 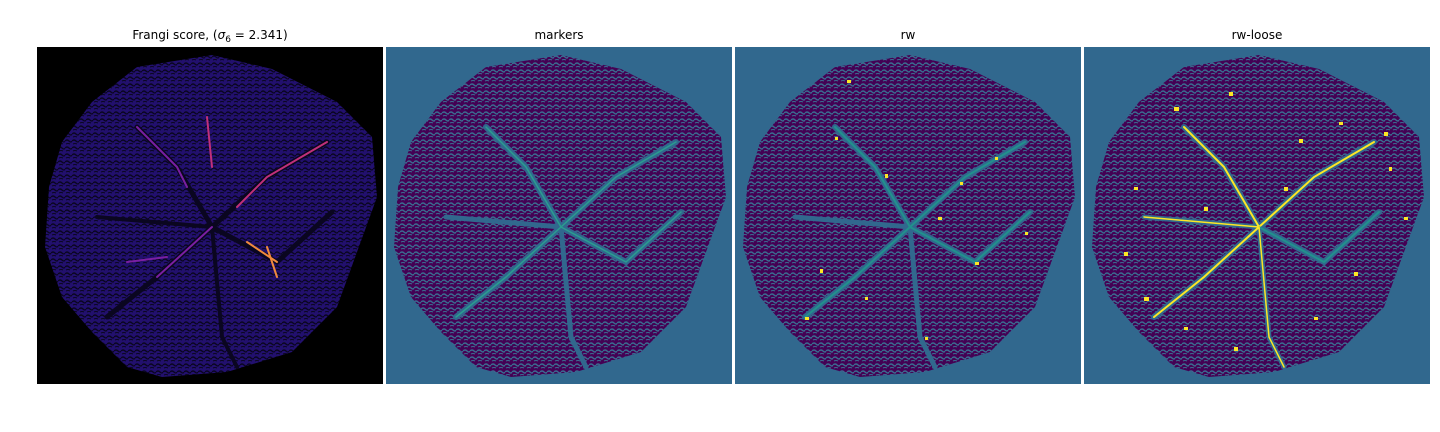 I want to click on panel-title-markers: markers, so click(x=559, y=35).